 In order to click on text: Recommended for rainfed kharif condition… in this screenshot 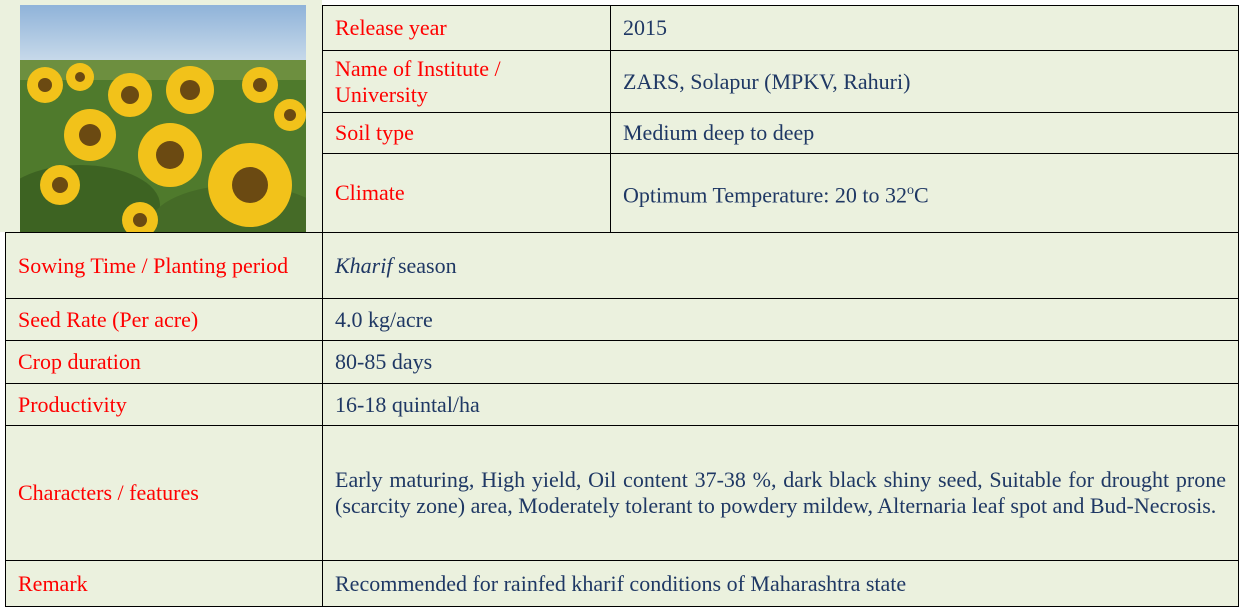, I will do `click(621, 583)`.